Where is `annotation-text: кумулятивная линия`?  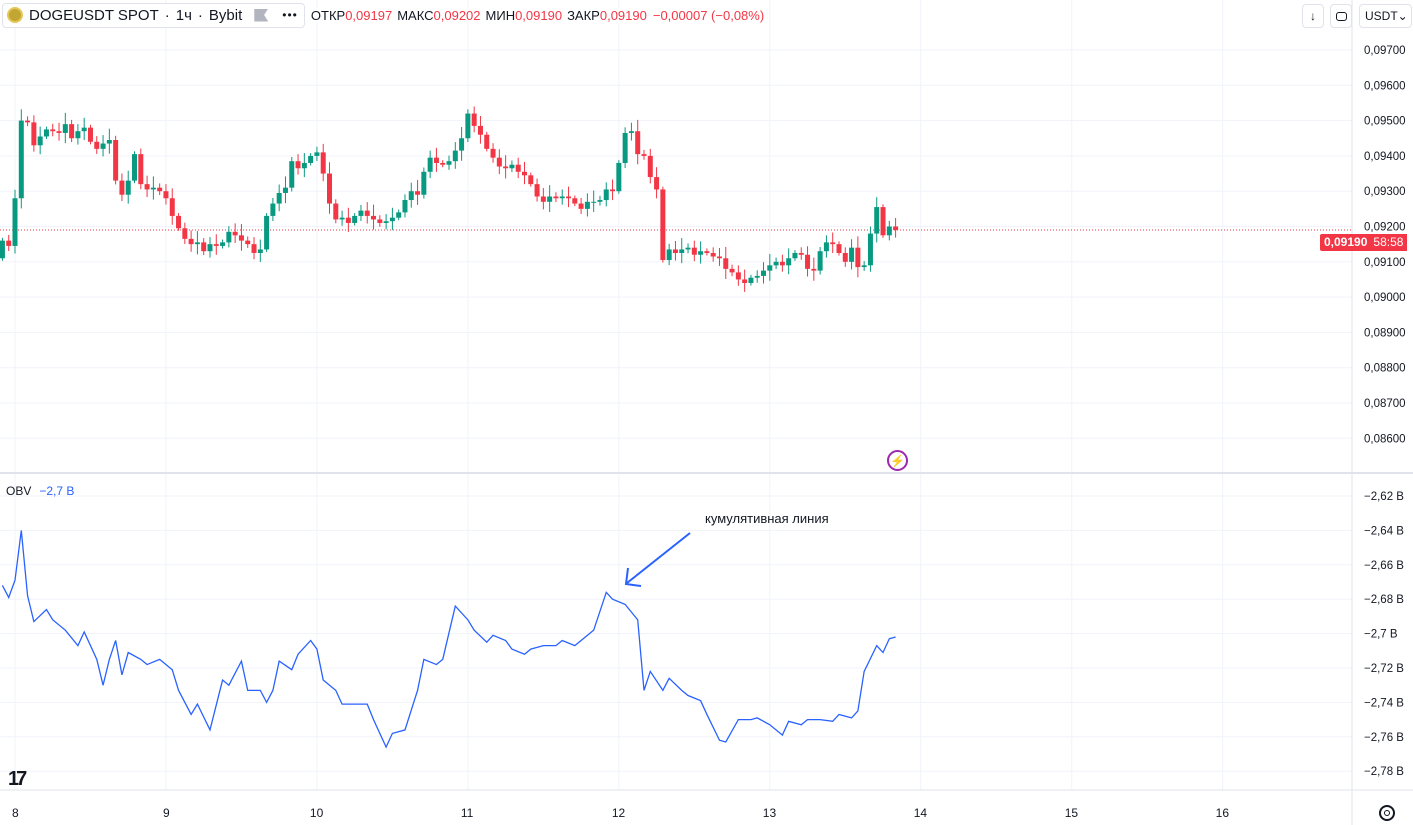 annotation-text: кумулятивная линия is located at coordinates (767, 518).